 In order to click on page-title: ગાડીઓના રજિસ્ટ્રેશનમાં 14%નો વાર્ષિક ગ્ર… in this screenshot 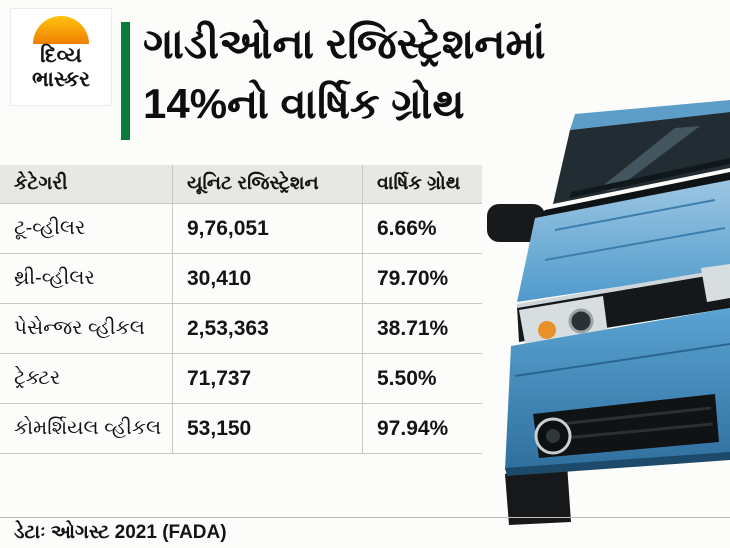, I will do `click(344, 74)`.